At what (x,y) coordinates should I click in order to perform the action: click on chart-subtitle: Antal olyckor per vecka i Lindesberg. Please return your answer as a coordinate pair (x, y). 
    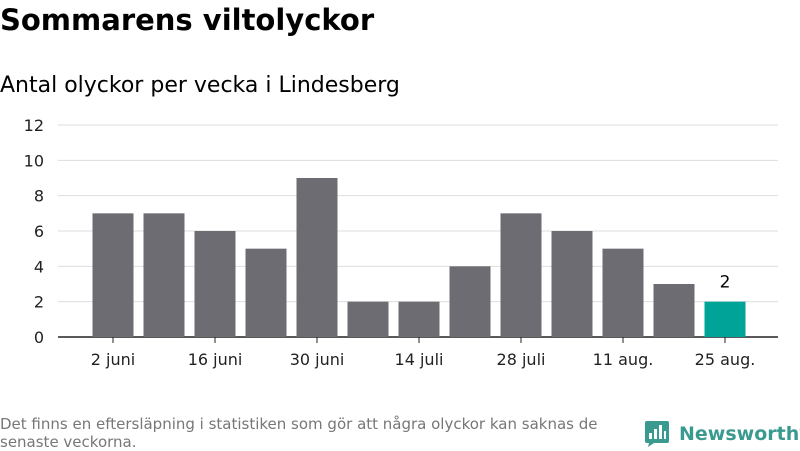
    Looking at the image, I should click on (200, 85).